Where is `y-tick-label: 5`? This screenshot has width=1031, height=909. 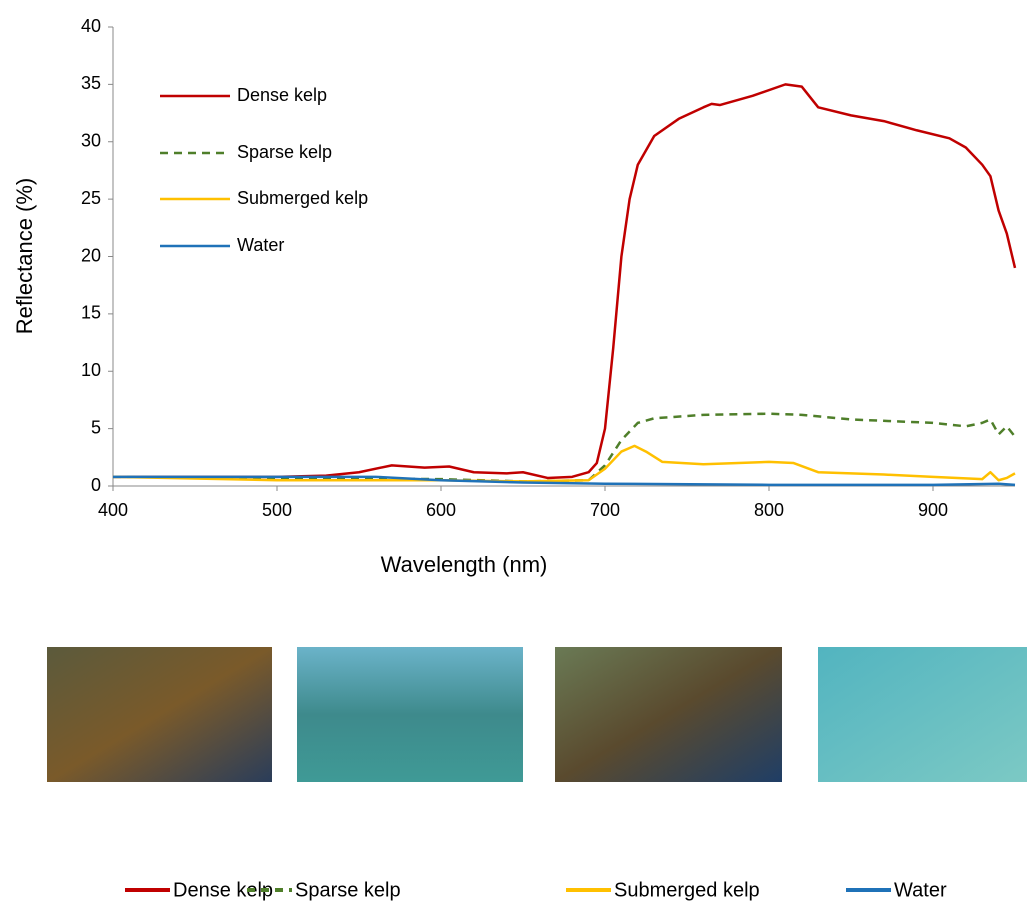 y-tick-label: 5 is located at coordinates (96, 427).